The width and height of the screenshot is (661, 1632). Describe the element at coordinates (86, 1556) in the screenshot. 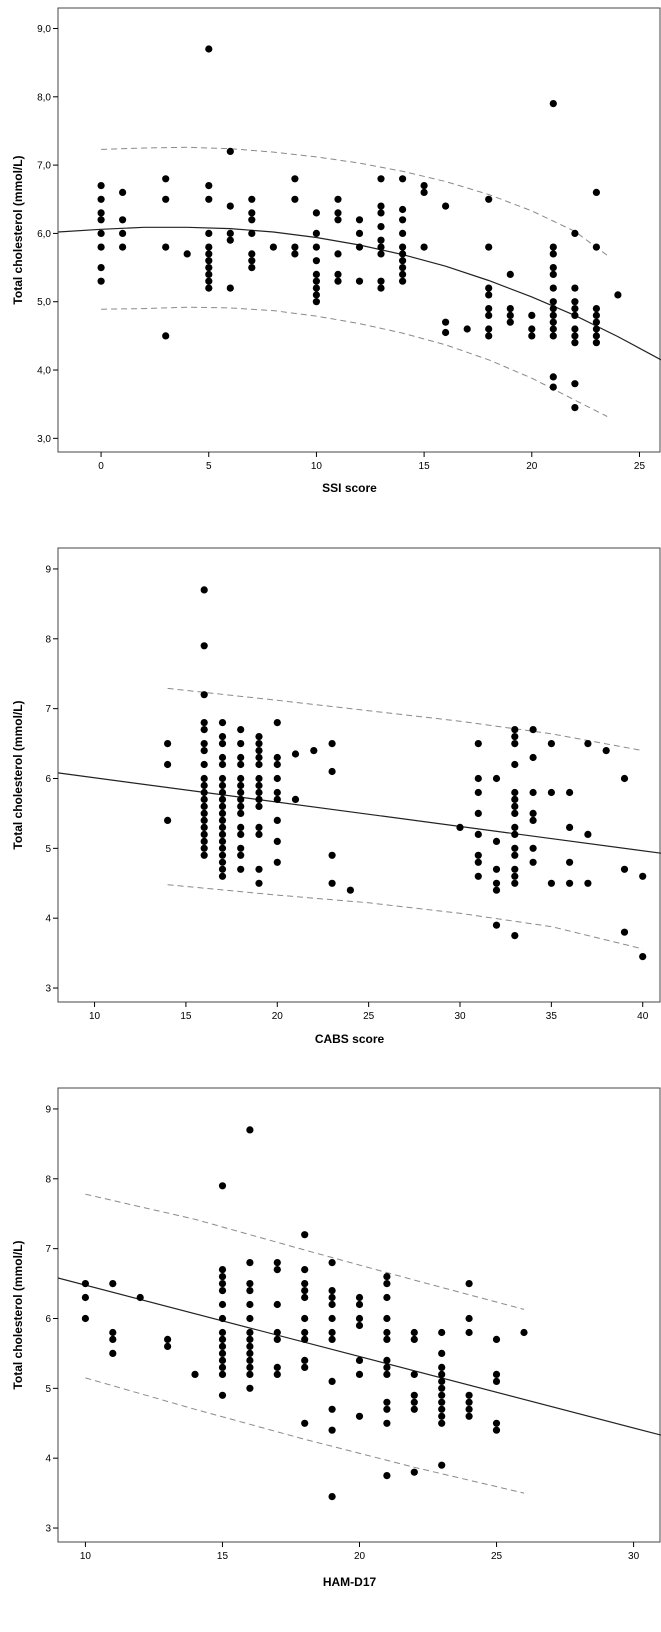

I see `x-tick-label: 10` at that location.